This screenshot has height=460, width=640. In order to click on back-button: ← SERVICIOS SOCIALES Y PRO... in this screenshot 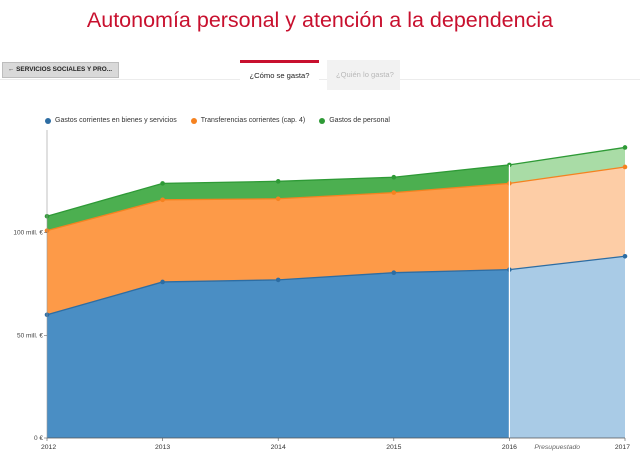, I will do `click(60, 70)`.